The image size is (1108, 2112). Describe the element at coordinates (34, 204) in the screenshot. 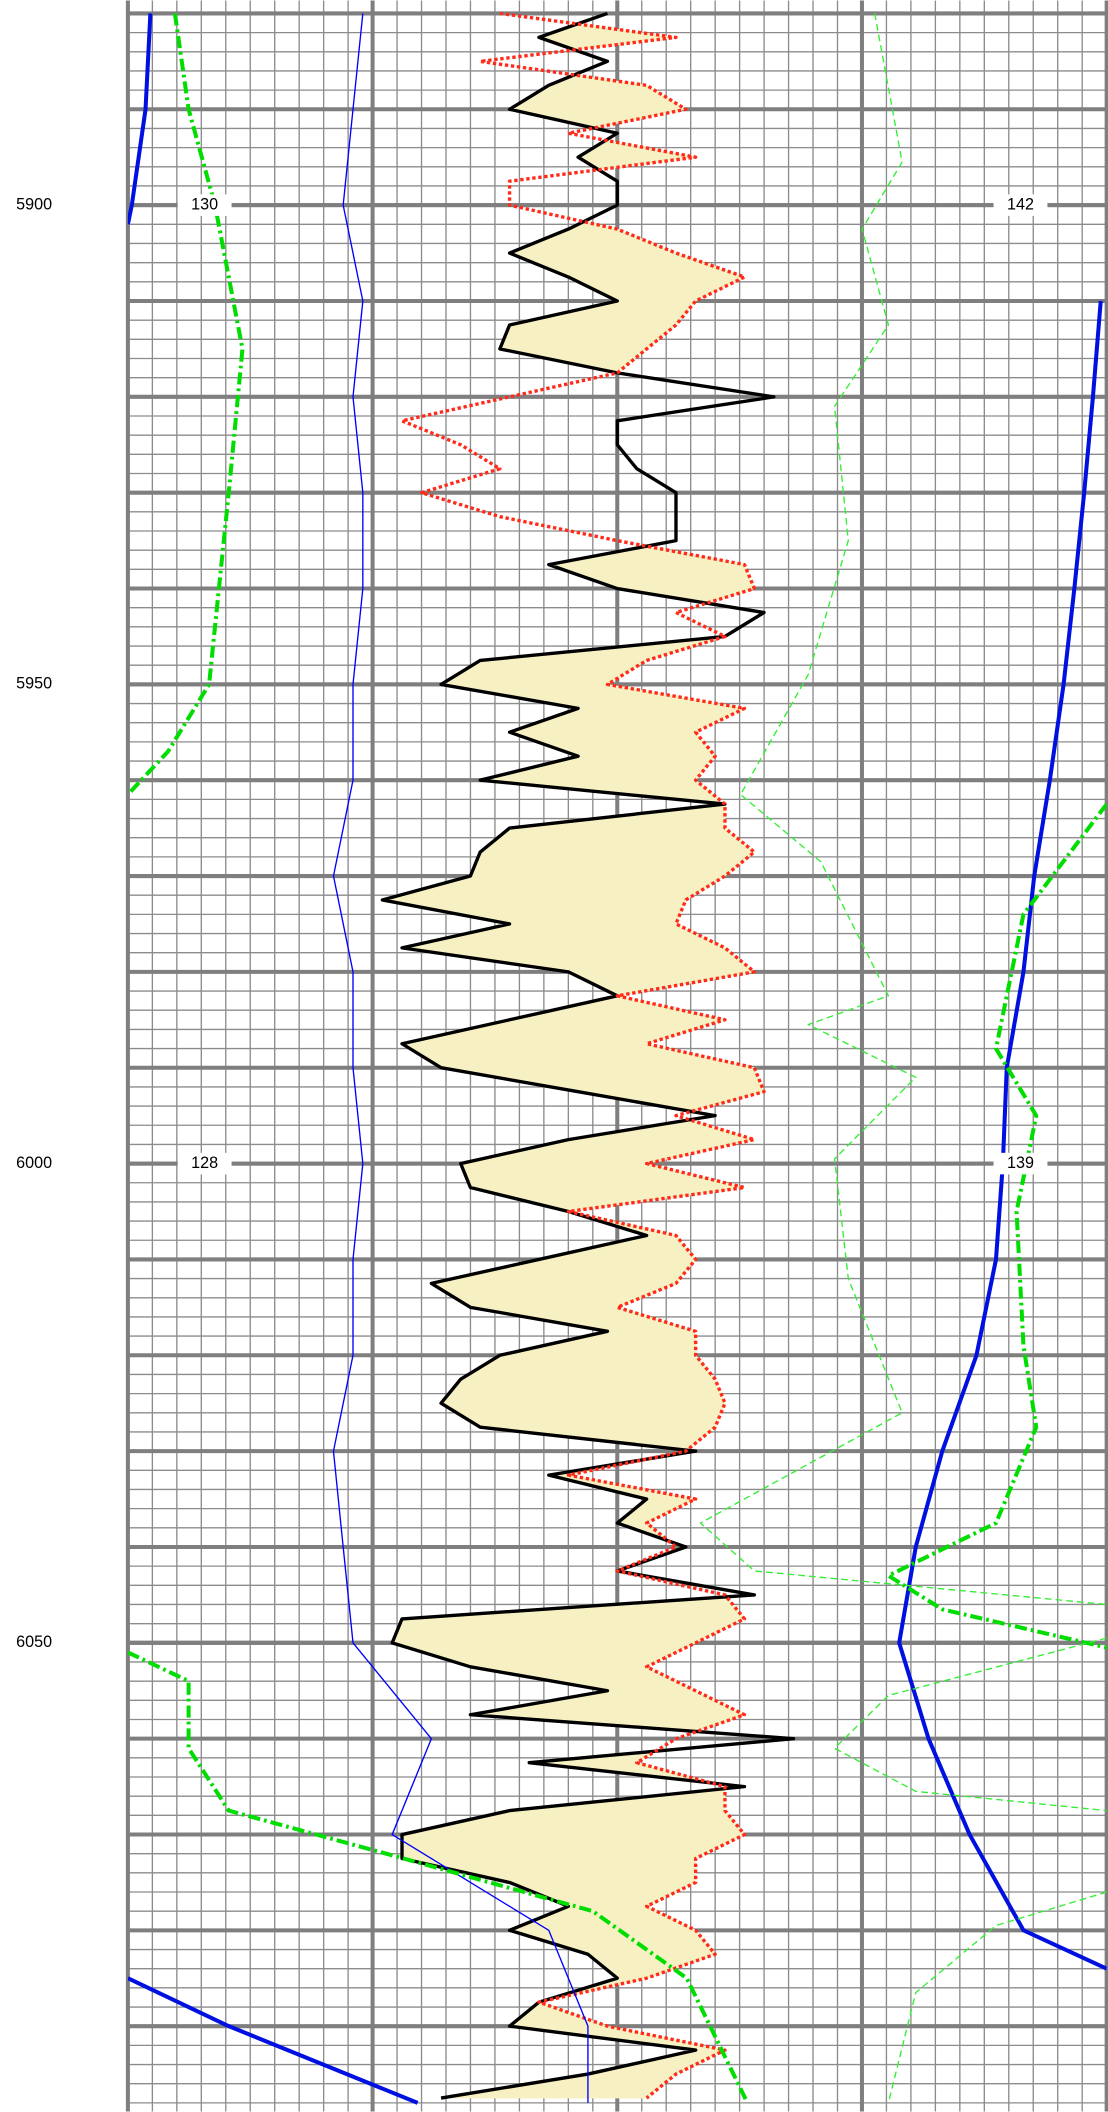

I see `depth-label: 5900` at that location.